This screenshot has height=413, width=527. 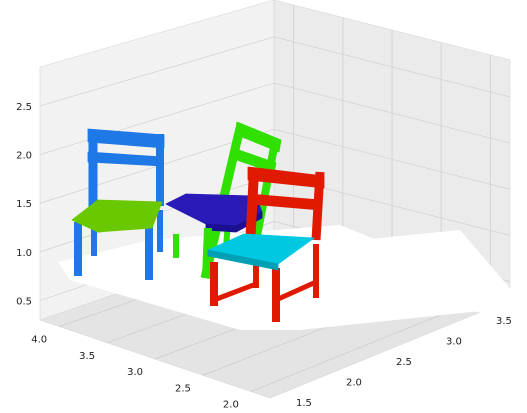 I want to click on z-tick-label: 2.5, so click(x=24, y=107).